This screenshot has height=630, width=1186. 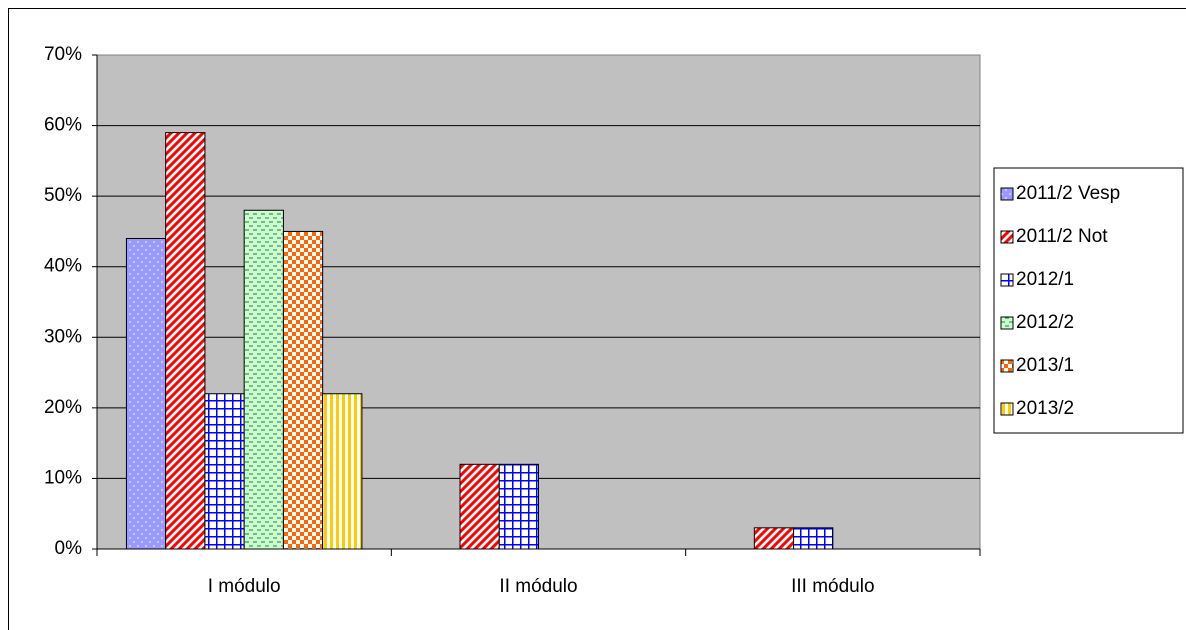 I want to click on x-tick-label: II módulo, so click(x=538, y=586).